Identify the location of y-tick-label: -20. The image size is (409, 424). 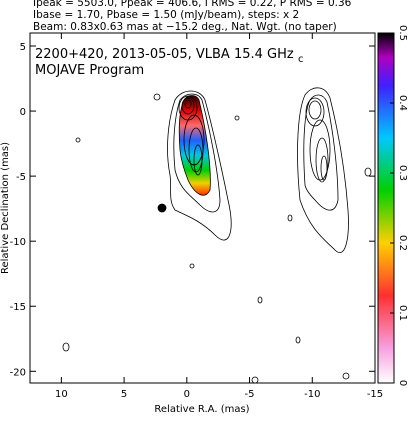
(18, 372).